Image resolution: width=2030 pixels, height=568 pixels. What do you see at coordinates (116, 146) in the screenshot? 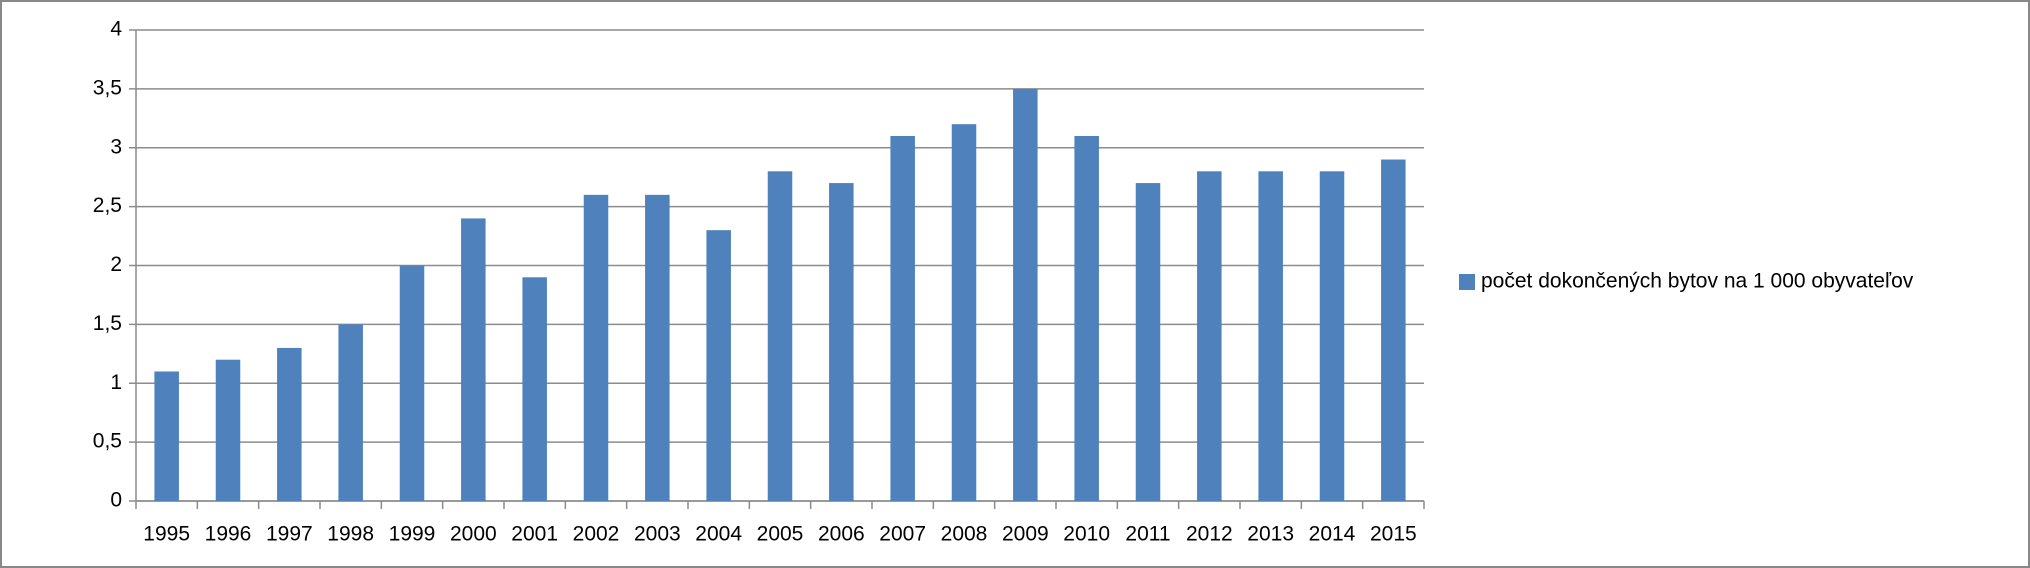
I see `y-tick-label: 3` at bounding box center [116, 146].